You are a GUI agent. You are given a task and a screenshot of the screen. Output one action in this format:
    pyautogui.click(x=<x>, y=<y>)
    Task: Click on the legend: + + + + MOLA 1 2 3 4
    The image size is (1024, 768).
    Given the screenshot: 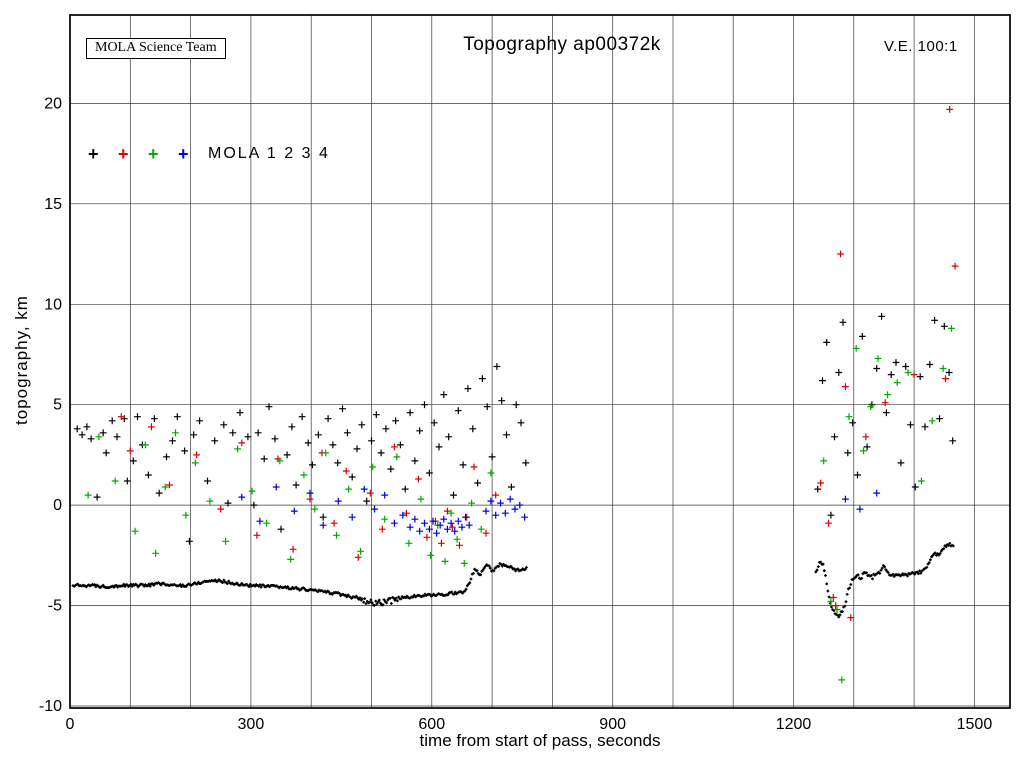 What is the action you would take?
    pyautogui.click(x=209, y=154)
    